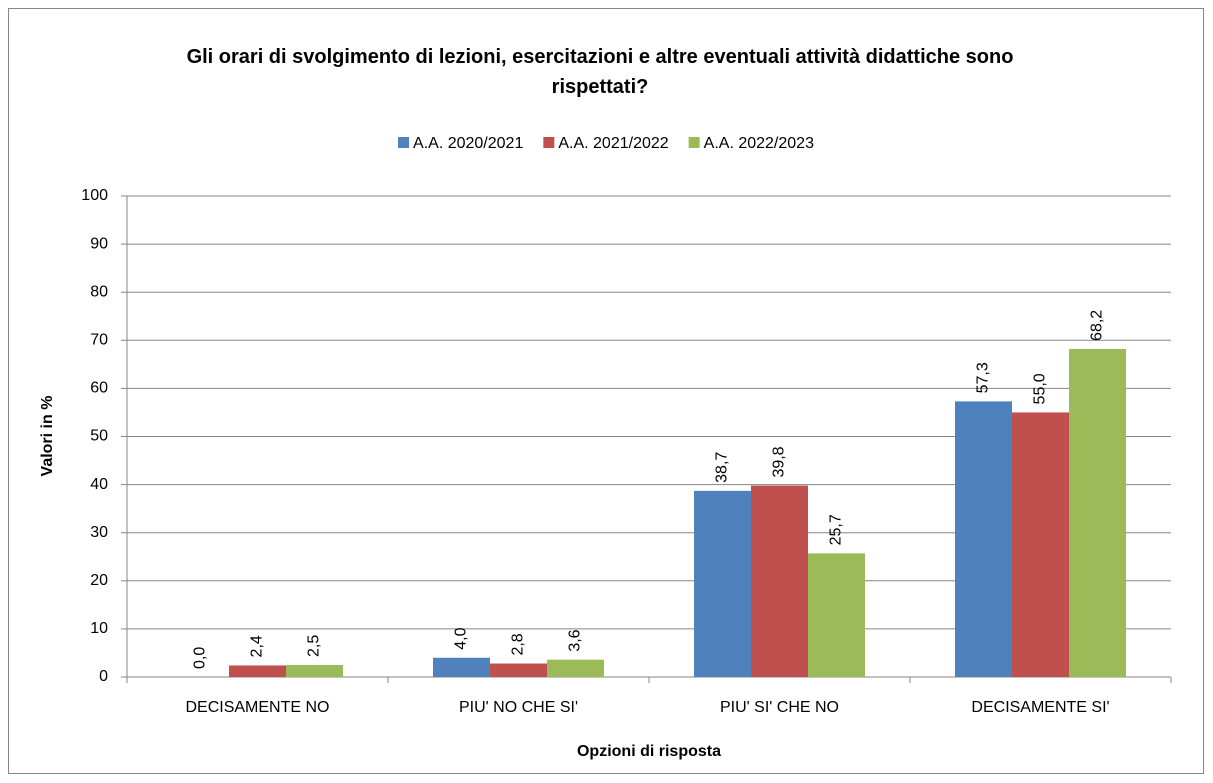 Image resolution: width=1213 pixels, height=783 pixels. Describe the element at coordinates (613, 143) in the screenshot. I see `legend-label: A.A. 2021/2022` at that location.